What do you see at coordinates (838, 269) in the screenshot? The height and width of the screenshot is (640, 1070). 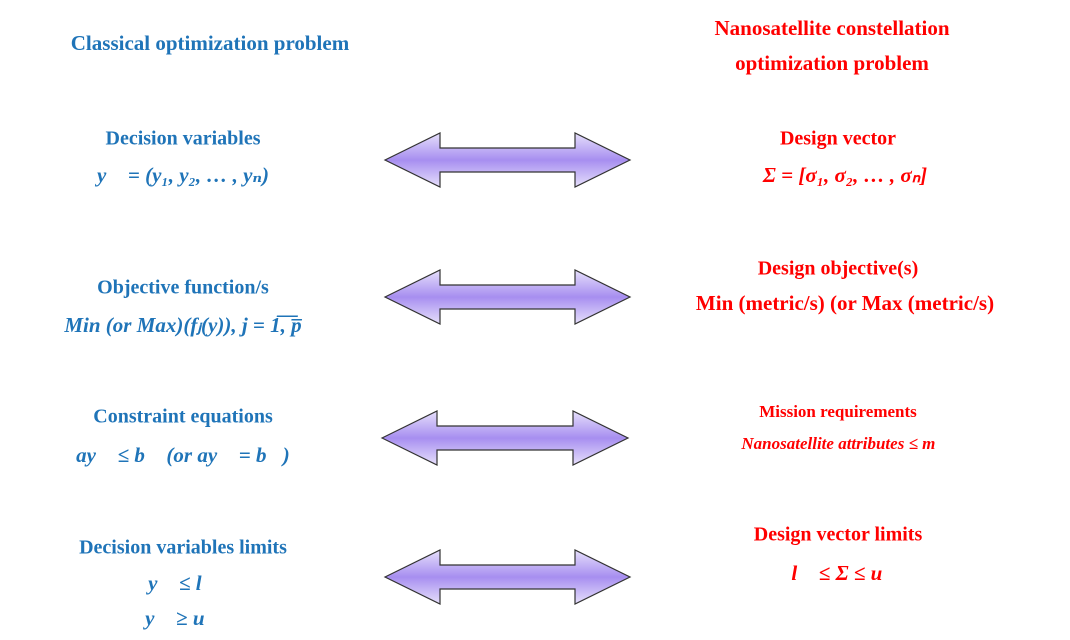 I see `right-title: Design objective(s)` at bounding box center [838, 269].